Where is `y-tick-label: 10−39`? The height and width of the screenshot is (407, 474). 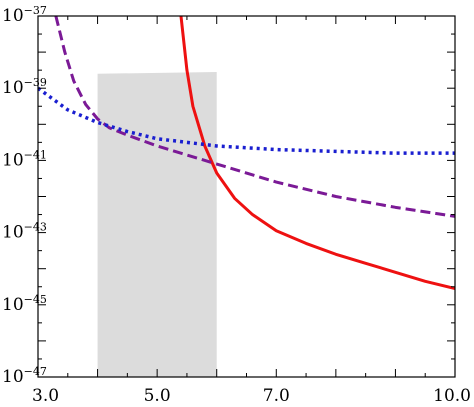 y-tick-label: 10−39 is located at coordinates (24, 87).